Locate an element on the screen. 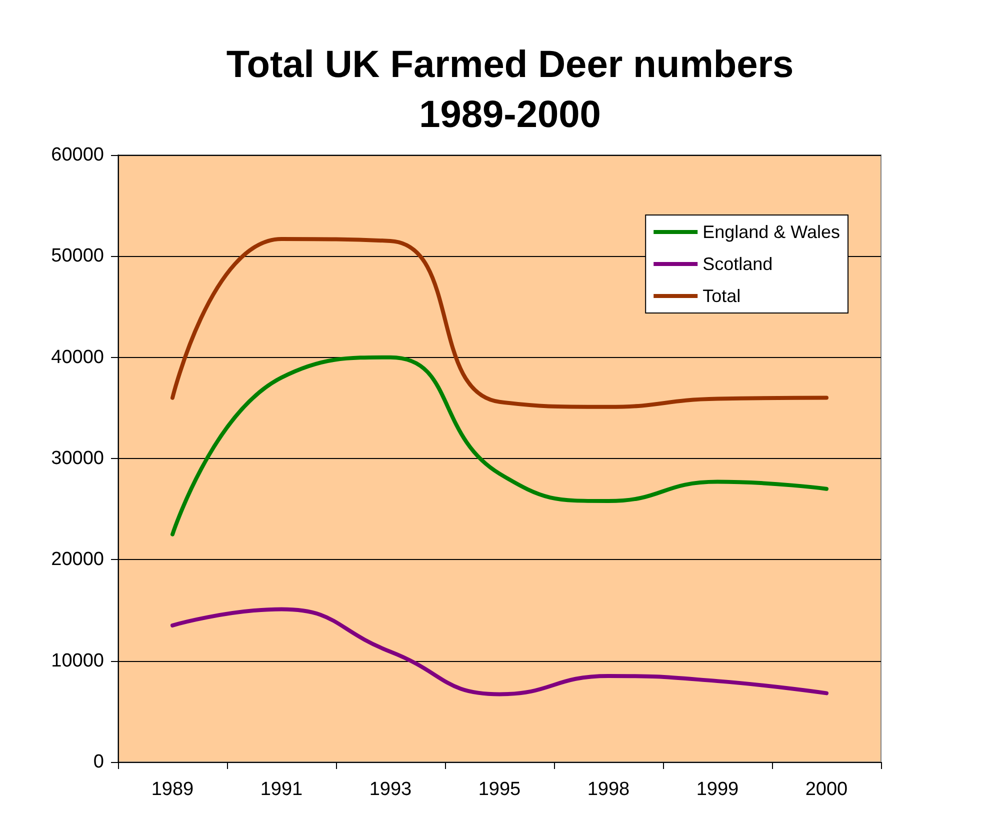 Image resolution: width=988 pixels, height=830 pixels. y-tick-label: 50000 is located at coordinates (77, 256).